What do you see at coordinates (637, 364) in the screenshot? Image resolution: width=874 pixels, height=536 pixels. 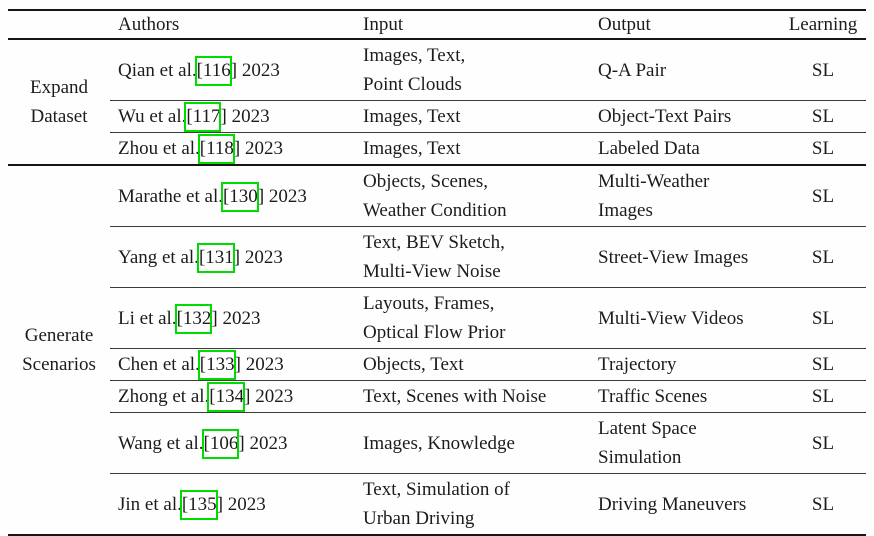 I see `output-line: Trajectory` at bounding box center [637, 364].